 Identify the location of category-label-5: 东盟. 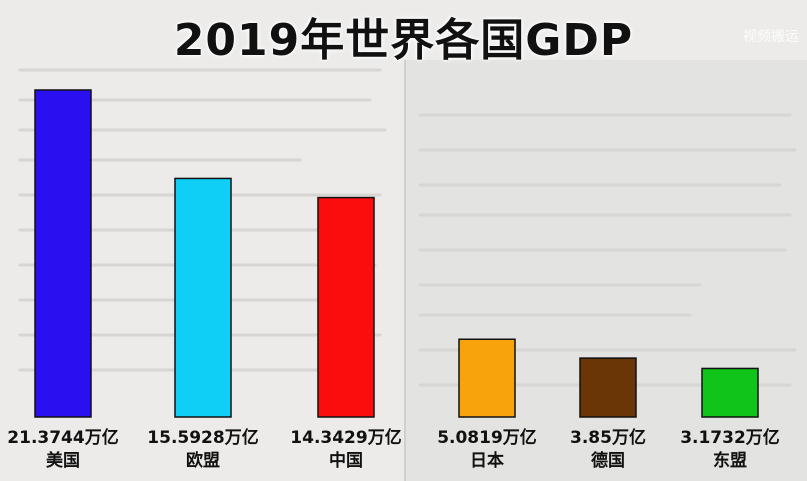
(730, 460).